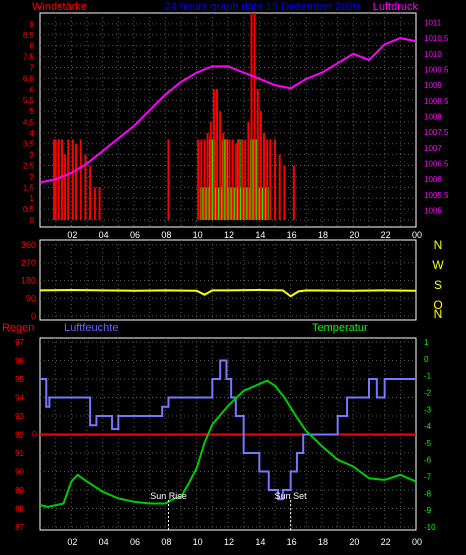 This screenshot has width=466, height=555. Describe the element at coordinates (428, 426) in the screenshot. I see `temperature-y-tick-label: -4` at that location.